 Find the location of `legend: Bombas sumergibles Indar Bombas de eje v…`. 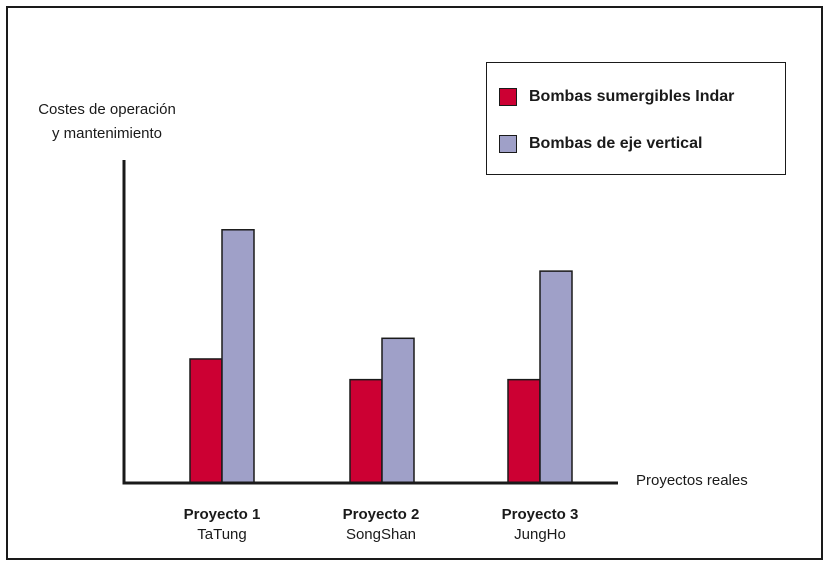

legend: Bombas sumergibles Indar Bombas de eje v… is located at coordinates (636, 118).